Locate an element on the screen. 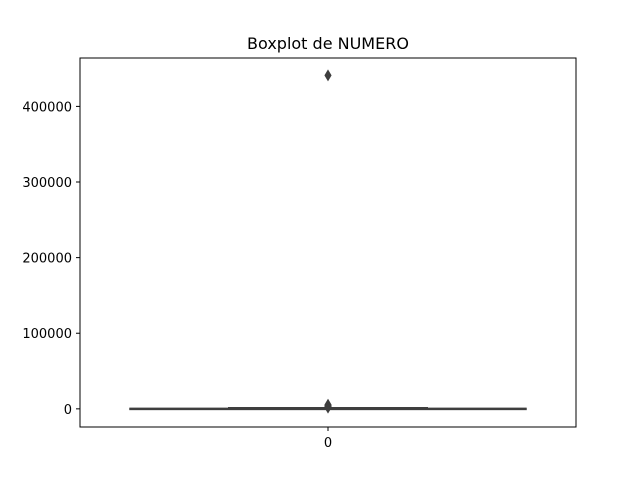 This screenshot has height=480, width=640. y-tick-label: 300000 is located at coordinates (47, 183).